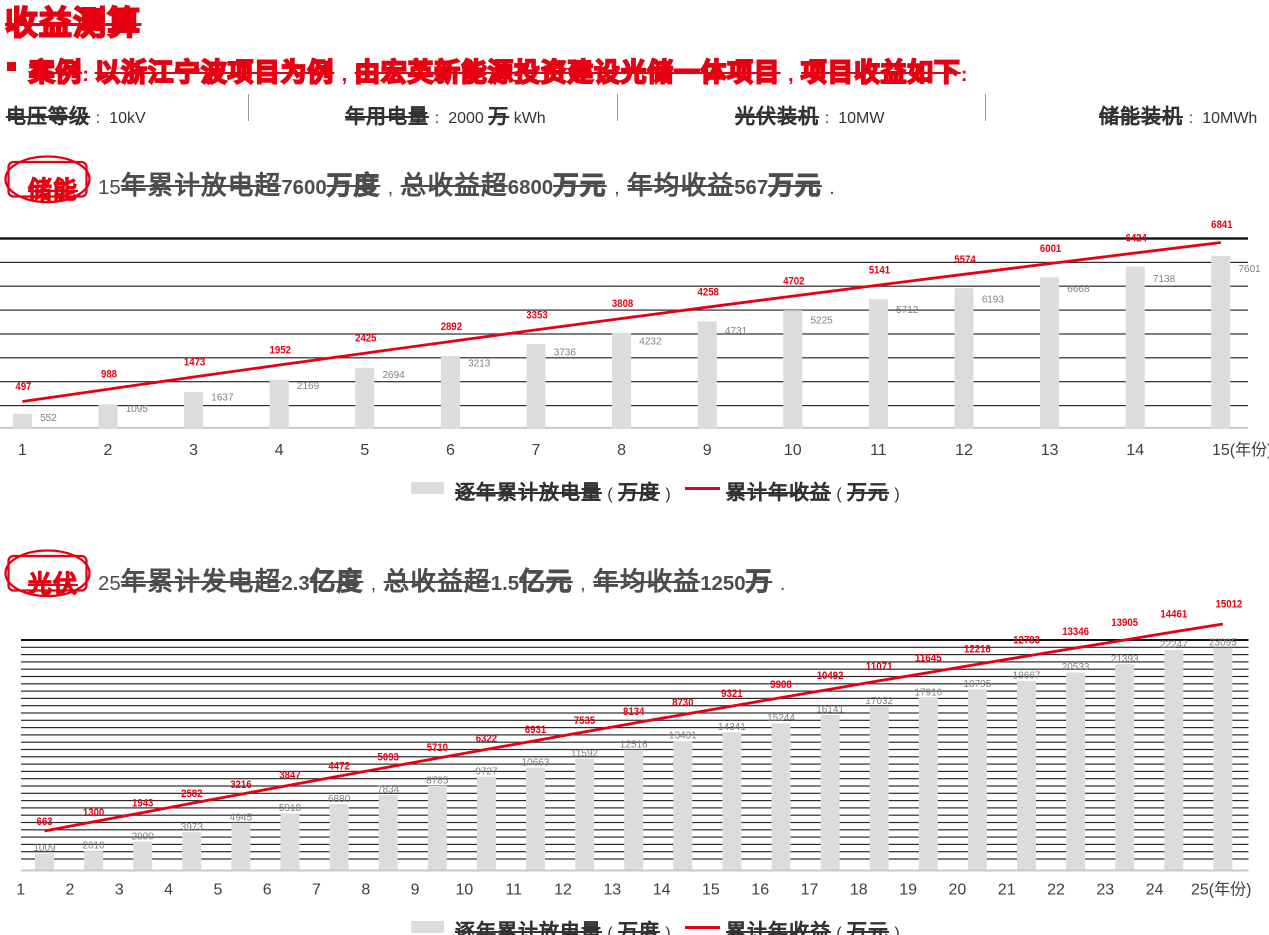 The image size is (1269, 935). Describe the element at coordinates (732, 727) in the screenshot. I see `svg-text: 14341` at that location.